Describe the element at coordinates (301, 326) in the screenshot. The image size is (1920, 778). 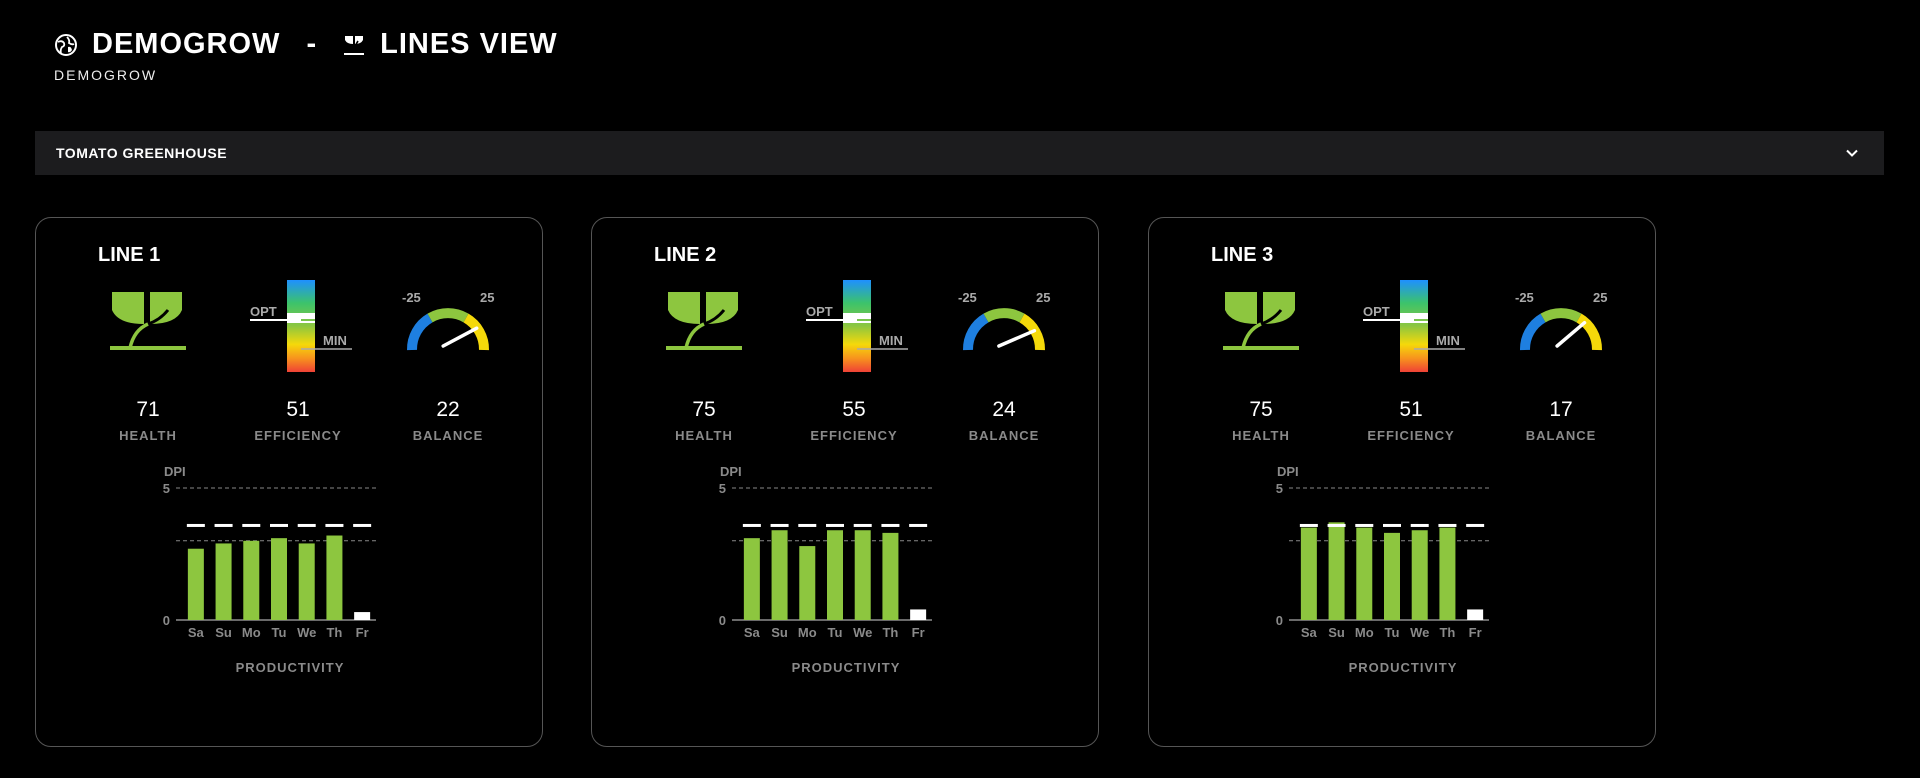
I see `efficiency-scale-icon: OPT MIN` at that location.